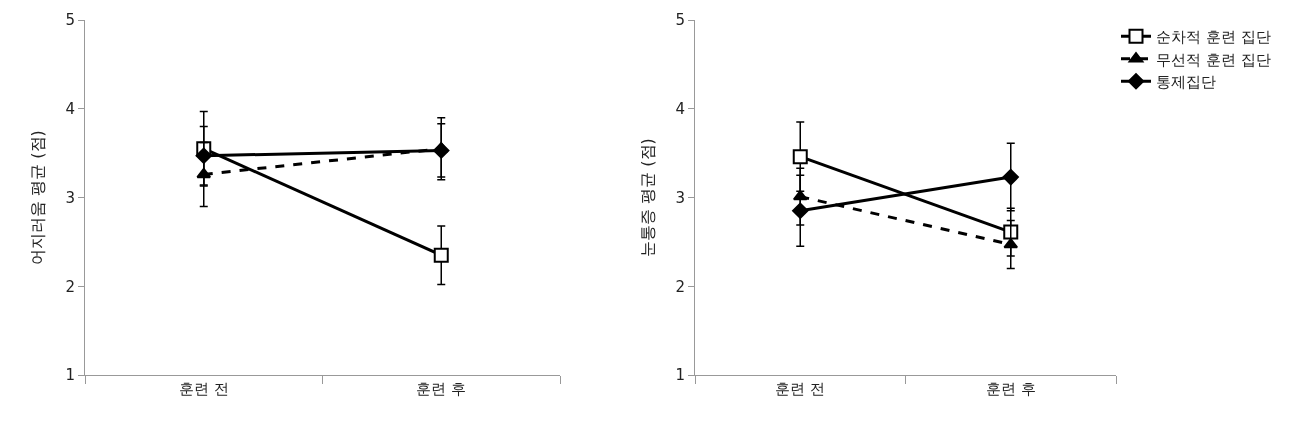 The image size is (1316, 435). I want to click on y-axis-title: 눈통증 평균 (점), so click(647, 197).